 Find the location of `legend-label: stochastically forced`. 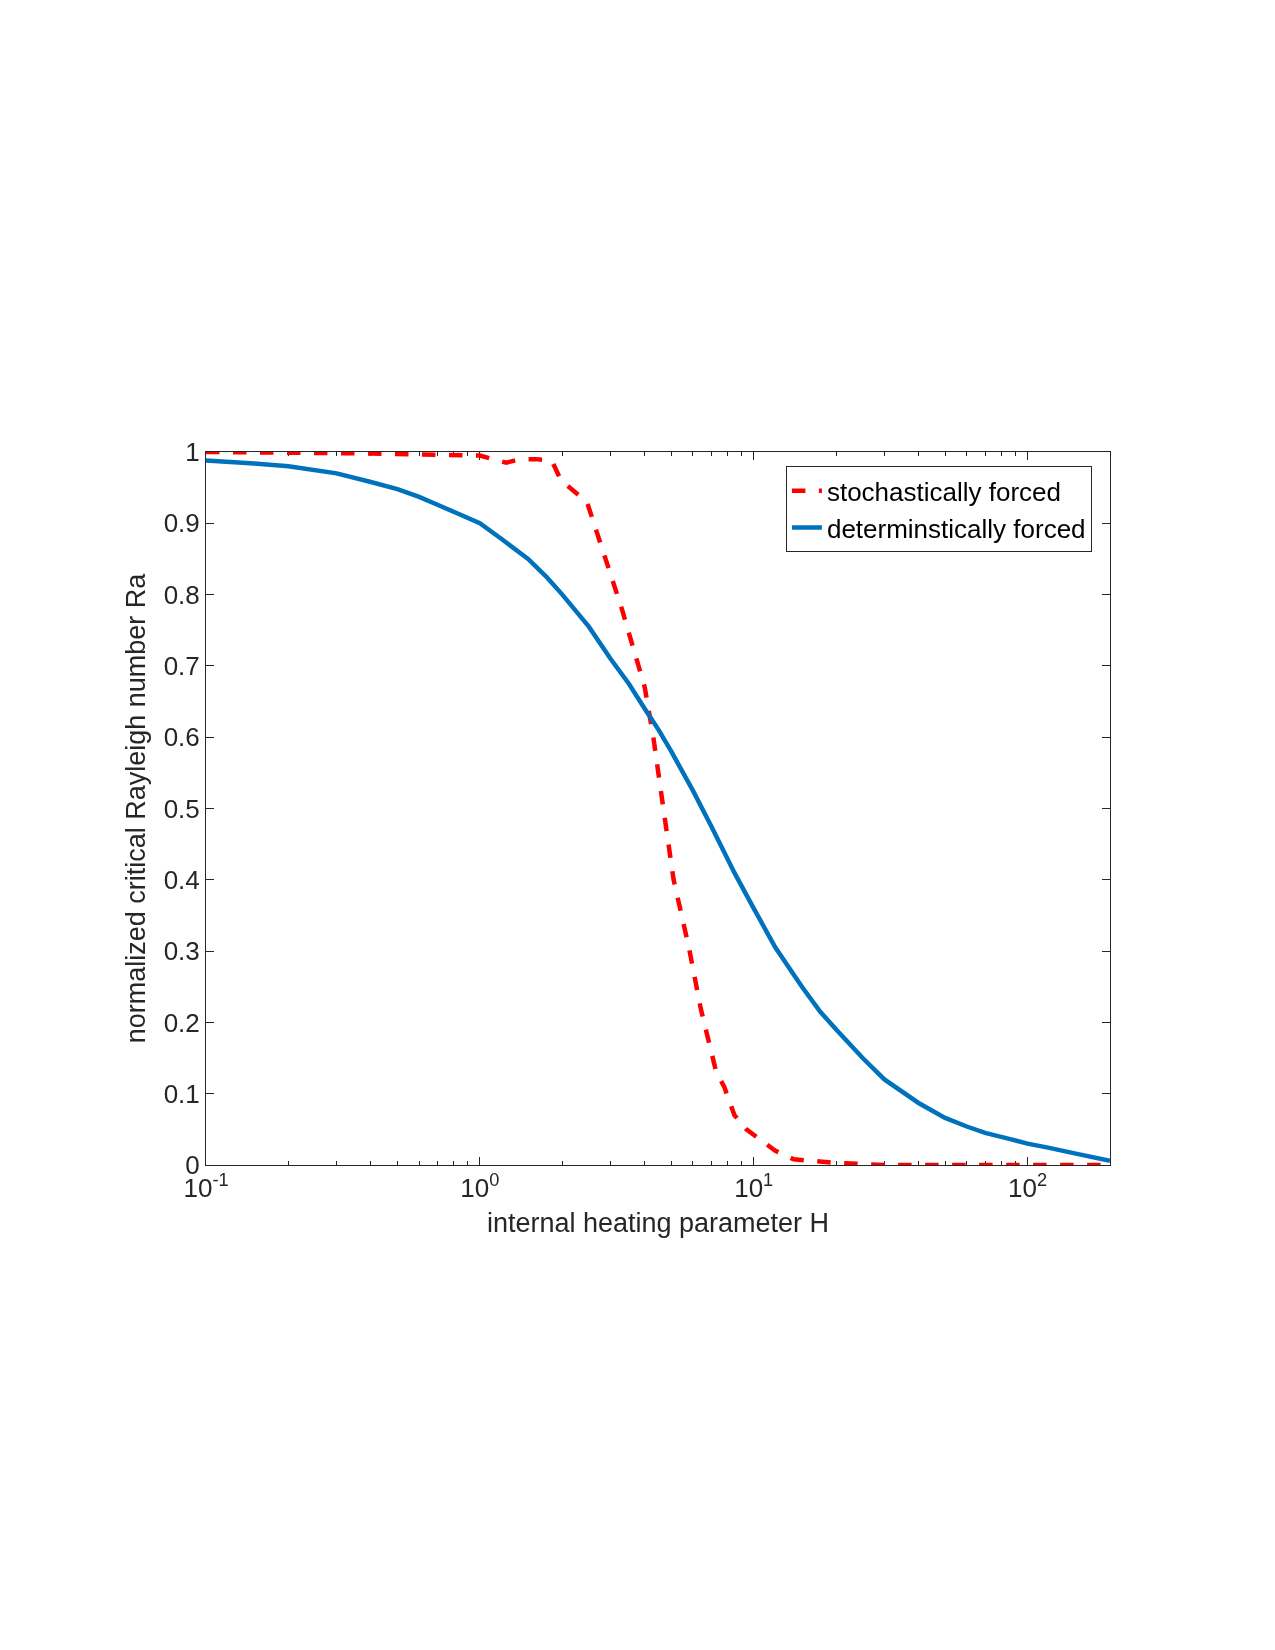

legend-label: stochastically forced is located at coordinates (944, 491).